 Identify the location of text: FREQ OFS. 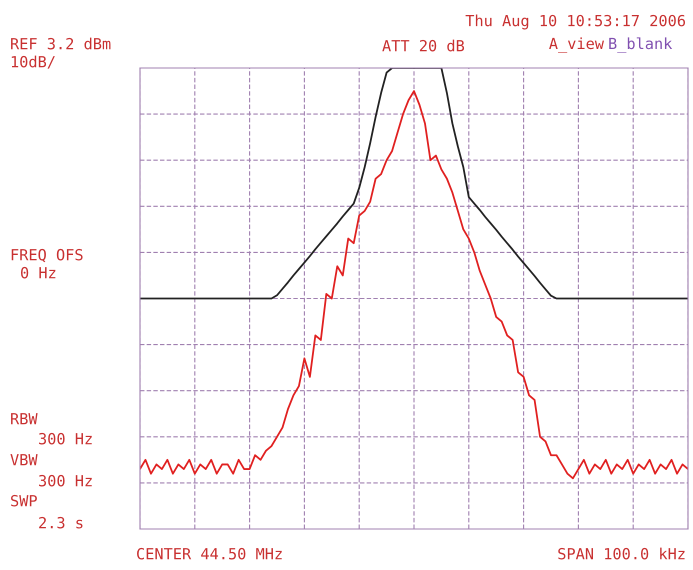
(47, 255).